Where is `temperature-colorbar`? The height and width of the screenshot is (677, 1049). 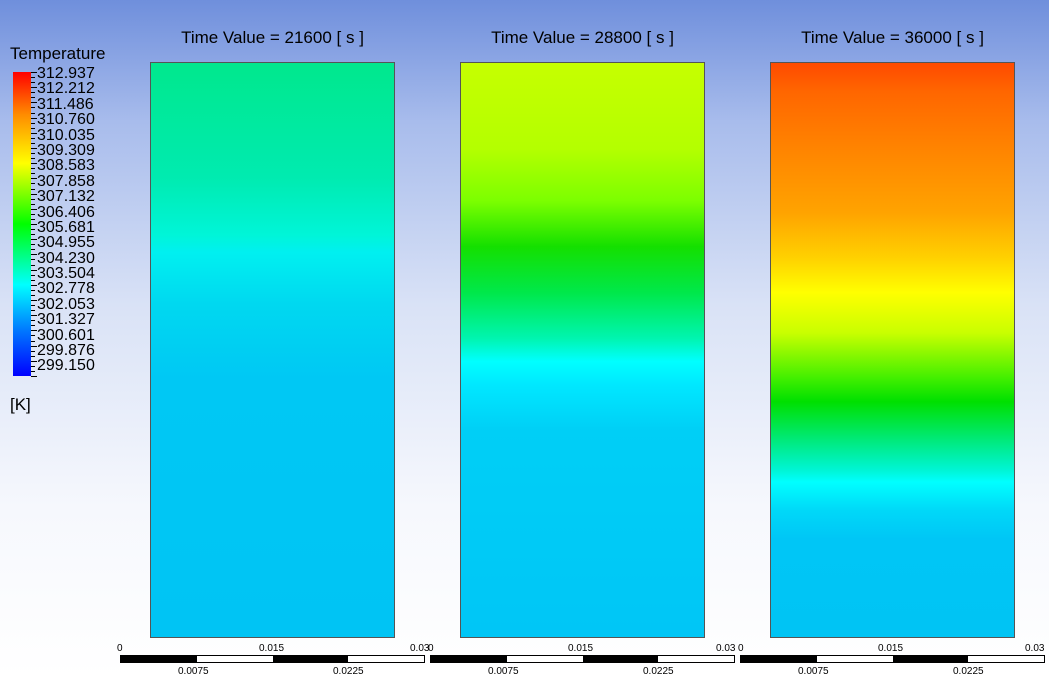
temperature-colorbar is located at coordinates (22, 224).